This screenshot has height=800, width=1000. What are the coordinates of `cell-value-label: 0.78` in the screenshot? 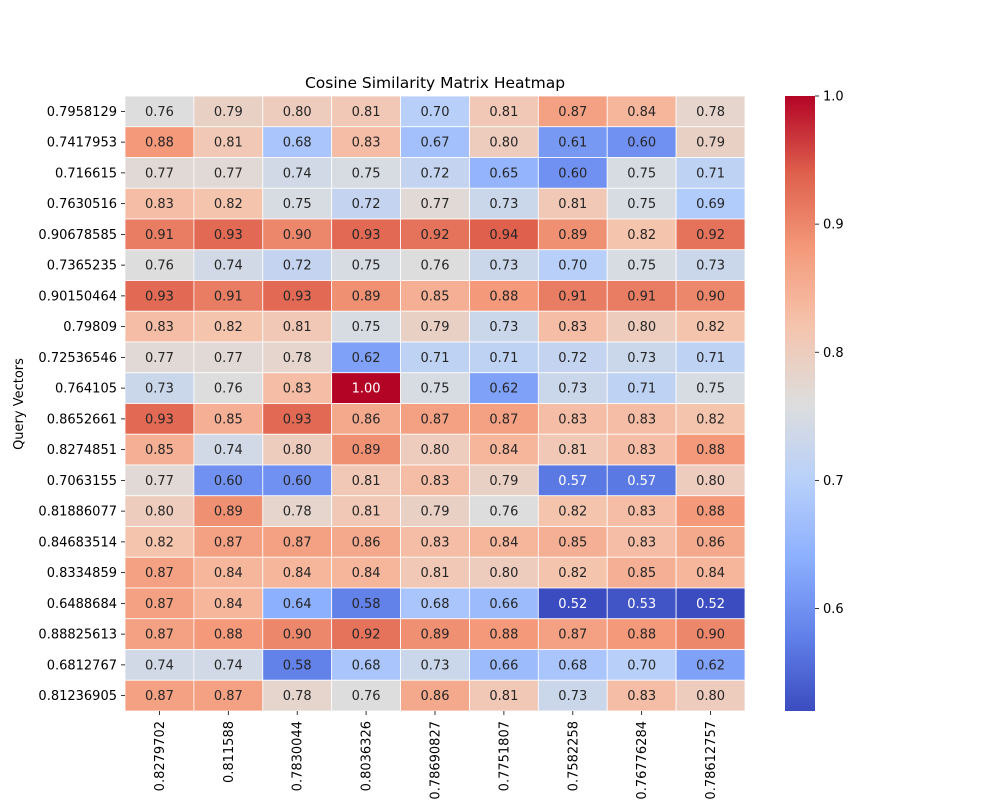 It's located at (297, 696).